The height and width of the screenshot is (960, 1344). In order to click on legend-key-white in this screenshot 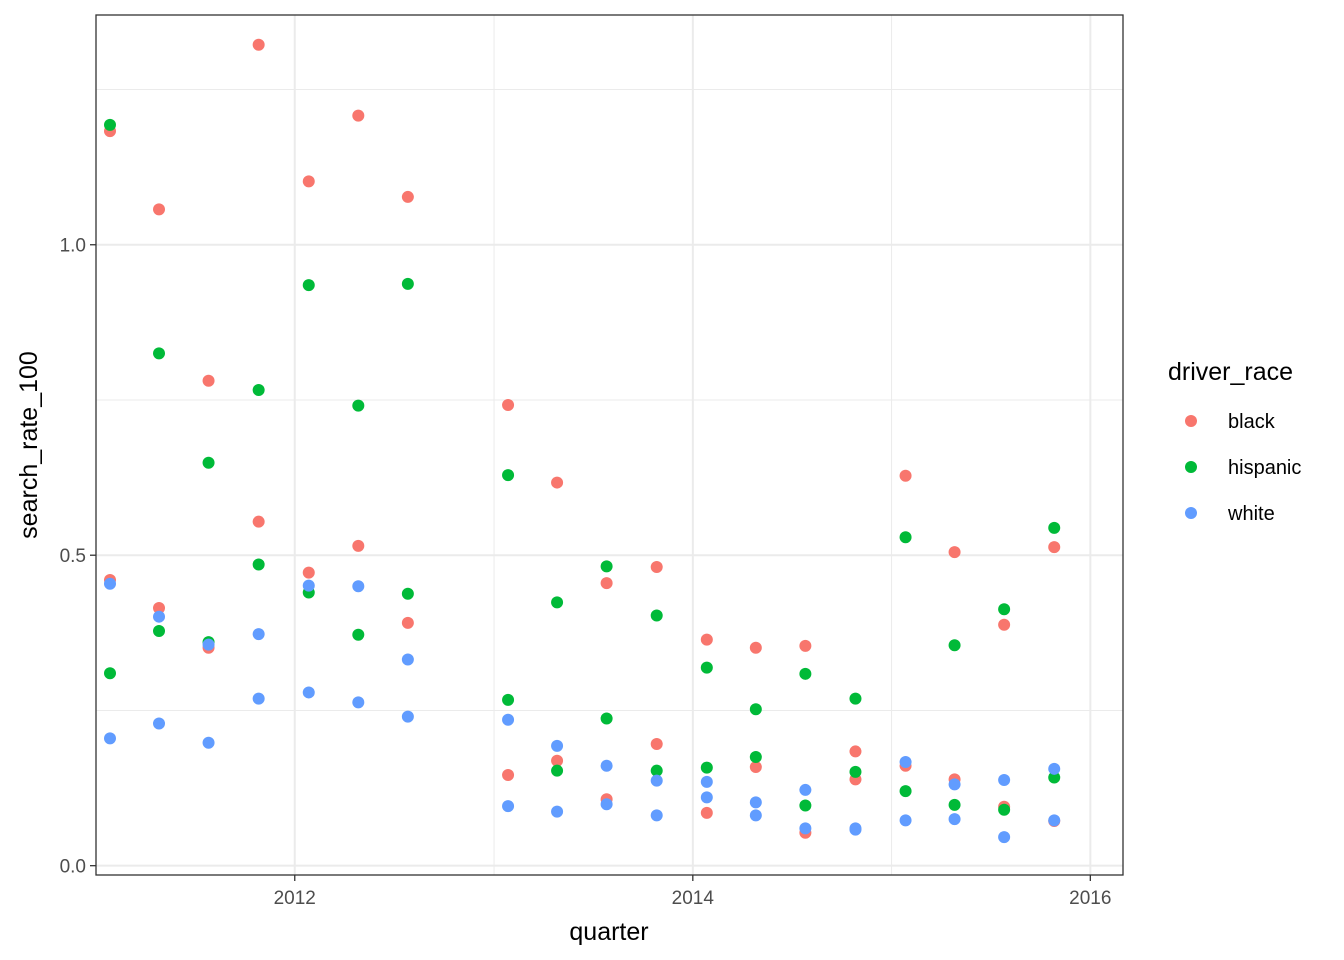, I will do `click(1191, 513)`.